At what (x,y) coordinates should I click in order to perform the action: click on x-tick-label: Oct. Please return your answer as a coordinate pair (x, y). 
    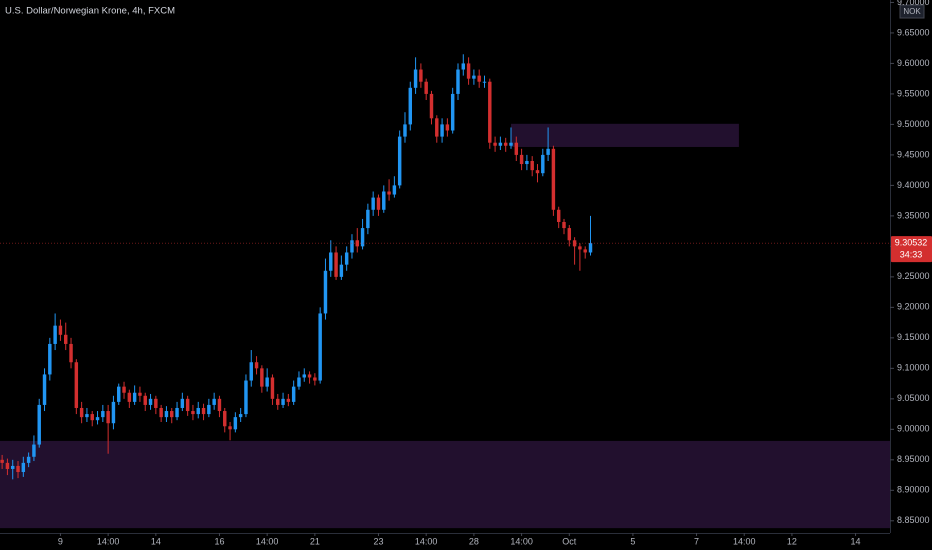
    Looking at the image, I should click on (569, 541).